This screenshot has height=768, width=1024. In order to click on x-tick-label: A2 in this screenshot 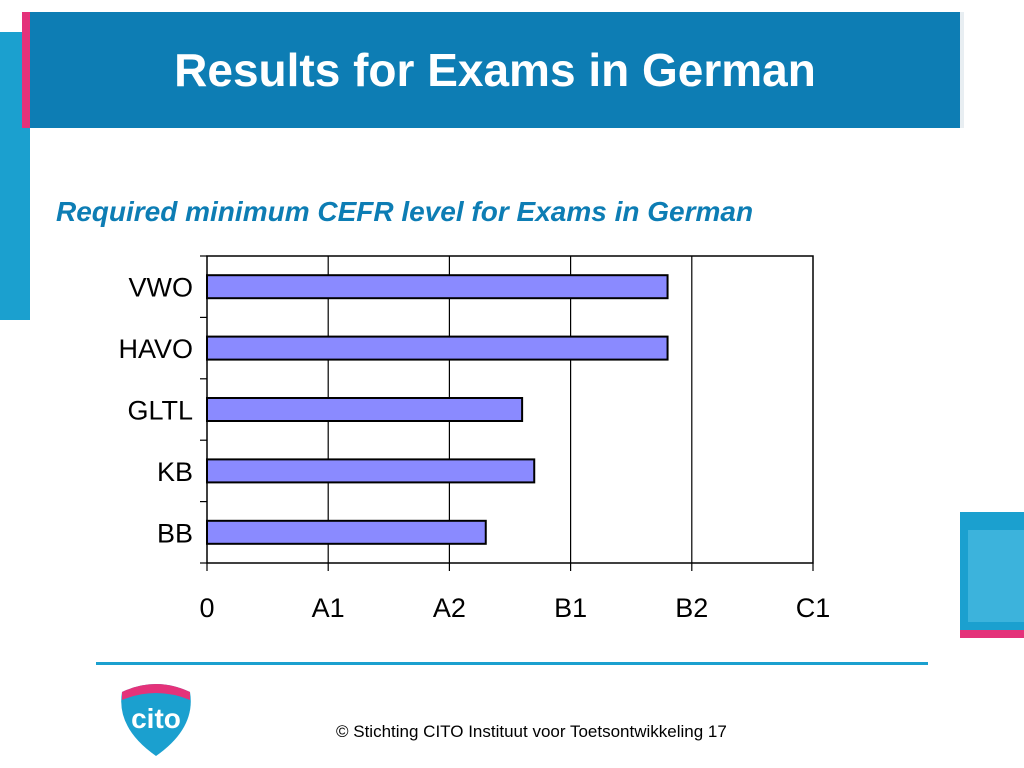, I will do `click(449, 608)`.